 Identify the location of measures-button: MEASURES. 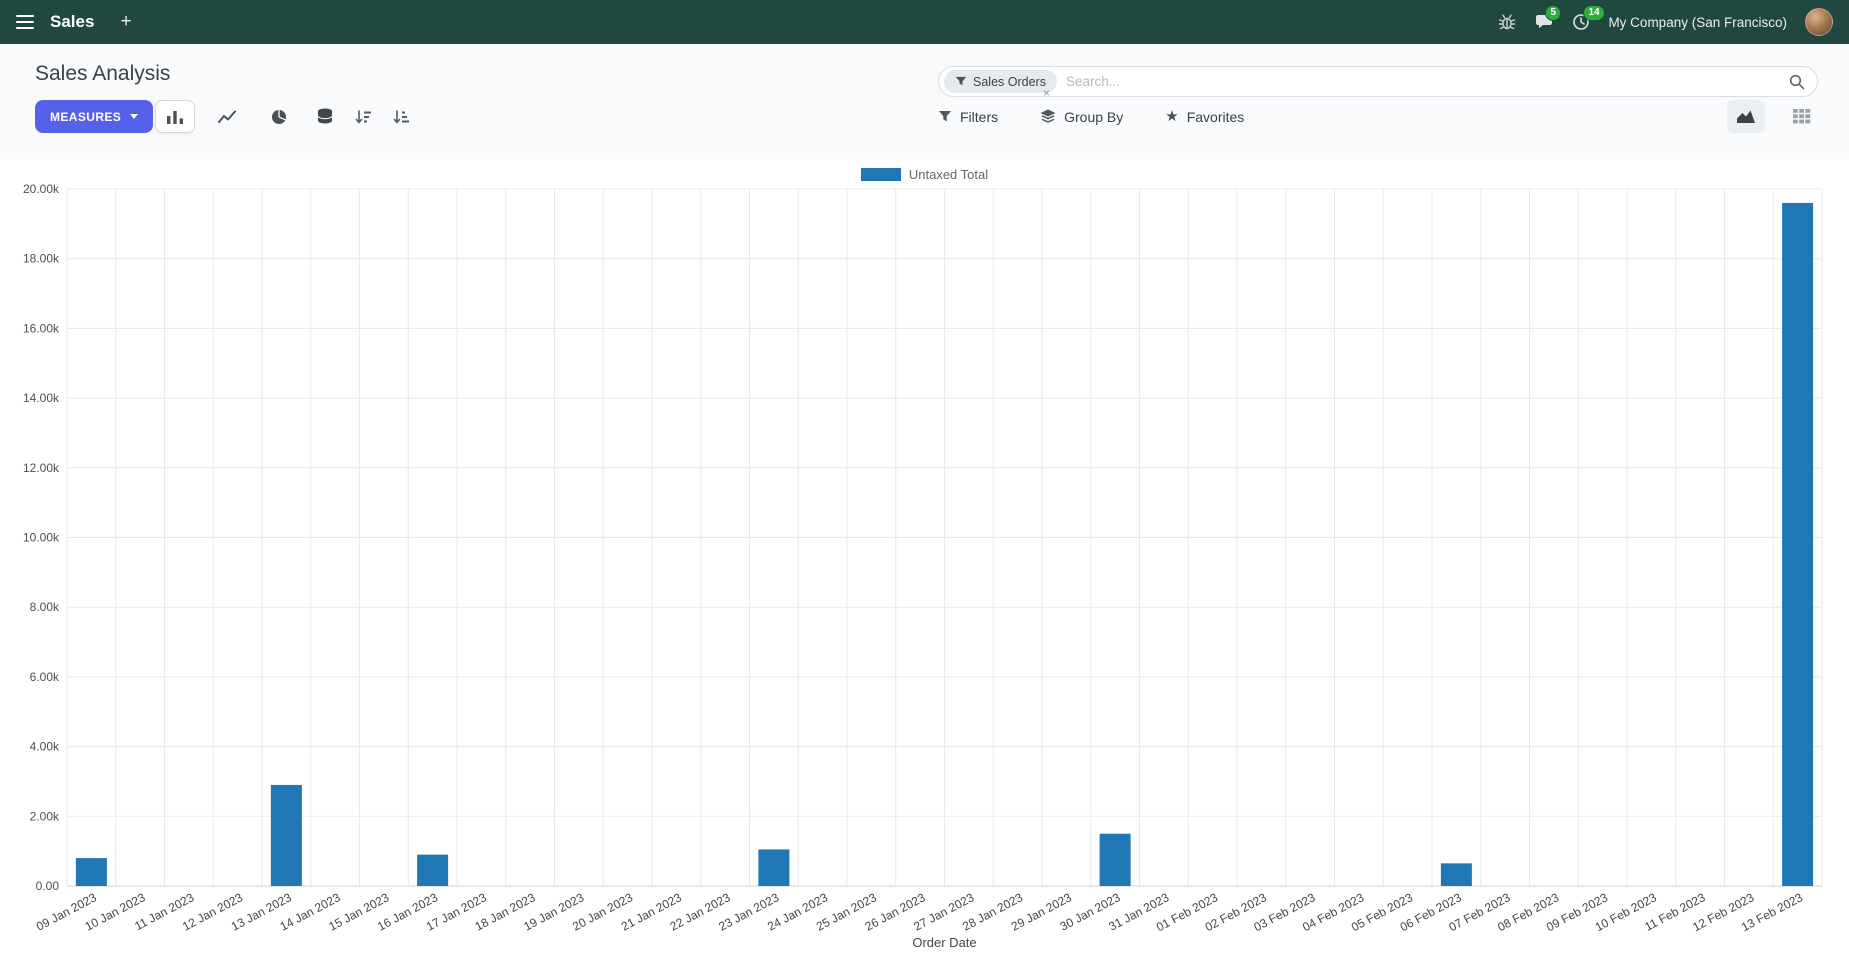
(94, 116).